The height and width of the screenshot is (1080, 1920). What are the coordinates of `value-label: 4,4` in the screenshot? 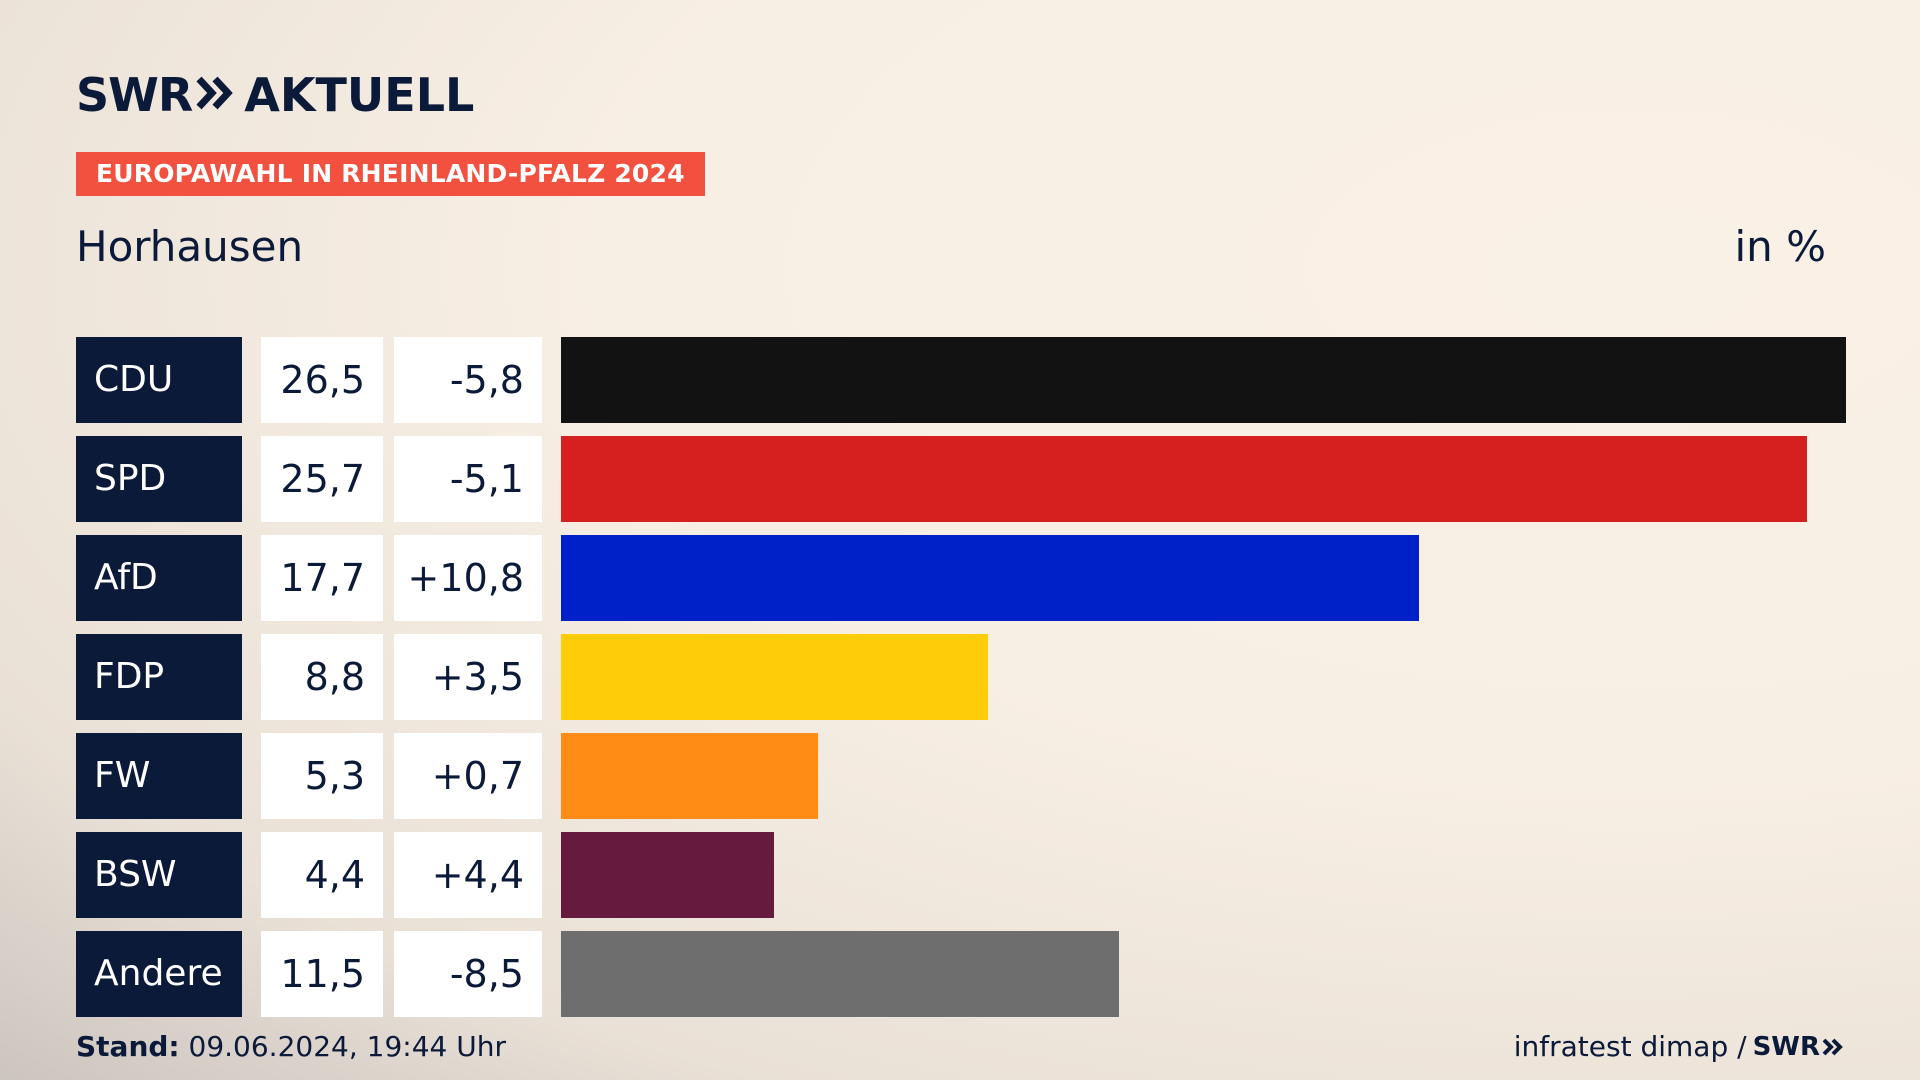 It's located at (322, 875).